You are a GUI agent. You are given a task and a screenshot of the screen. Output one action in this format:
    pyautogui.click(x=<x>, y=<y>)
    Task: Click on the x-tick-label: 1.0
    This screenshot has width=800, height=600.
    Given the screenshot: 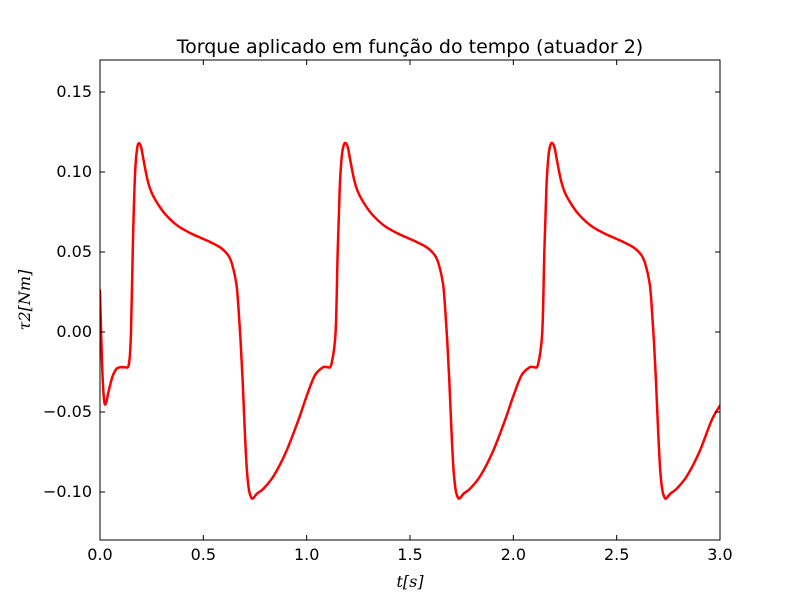 What is the action you would take?
    pyautogui.click(x=306, y=554)
    